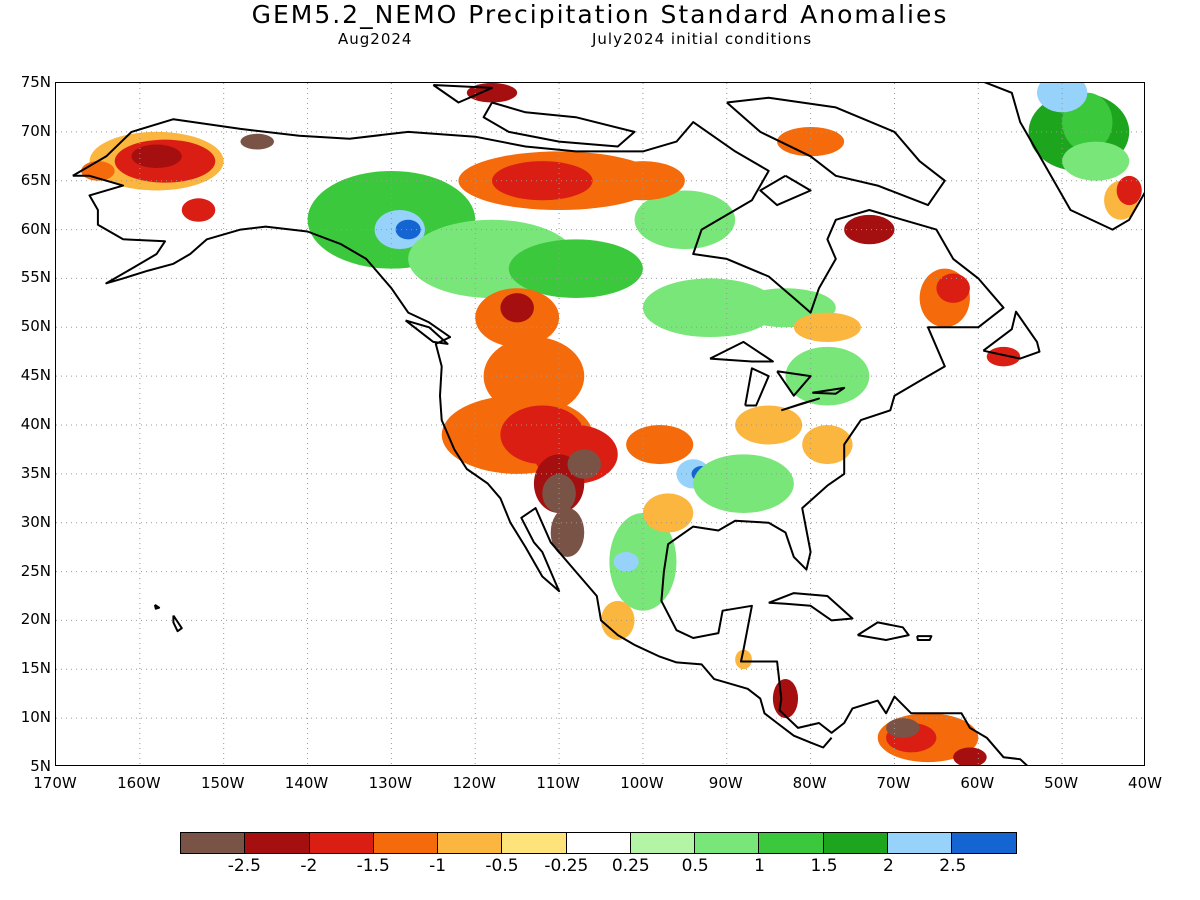 Image resolution: width=1200 pixels, height=900 pixels. I want to click on lon-label: 140W, so click(306, 783).